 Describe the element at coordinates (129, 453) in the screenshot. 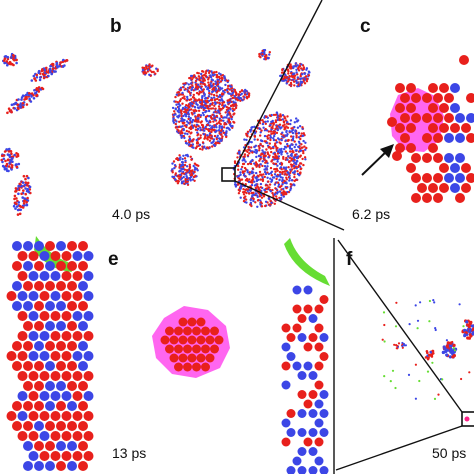

I see `panel-e-time: 13 ps` at that location.